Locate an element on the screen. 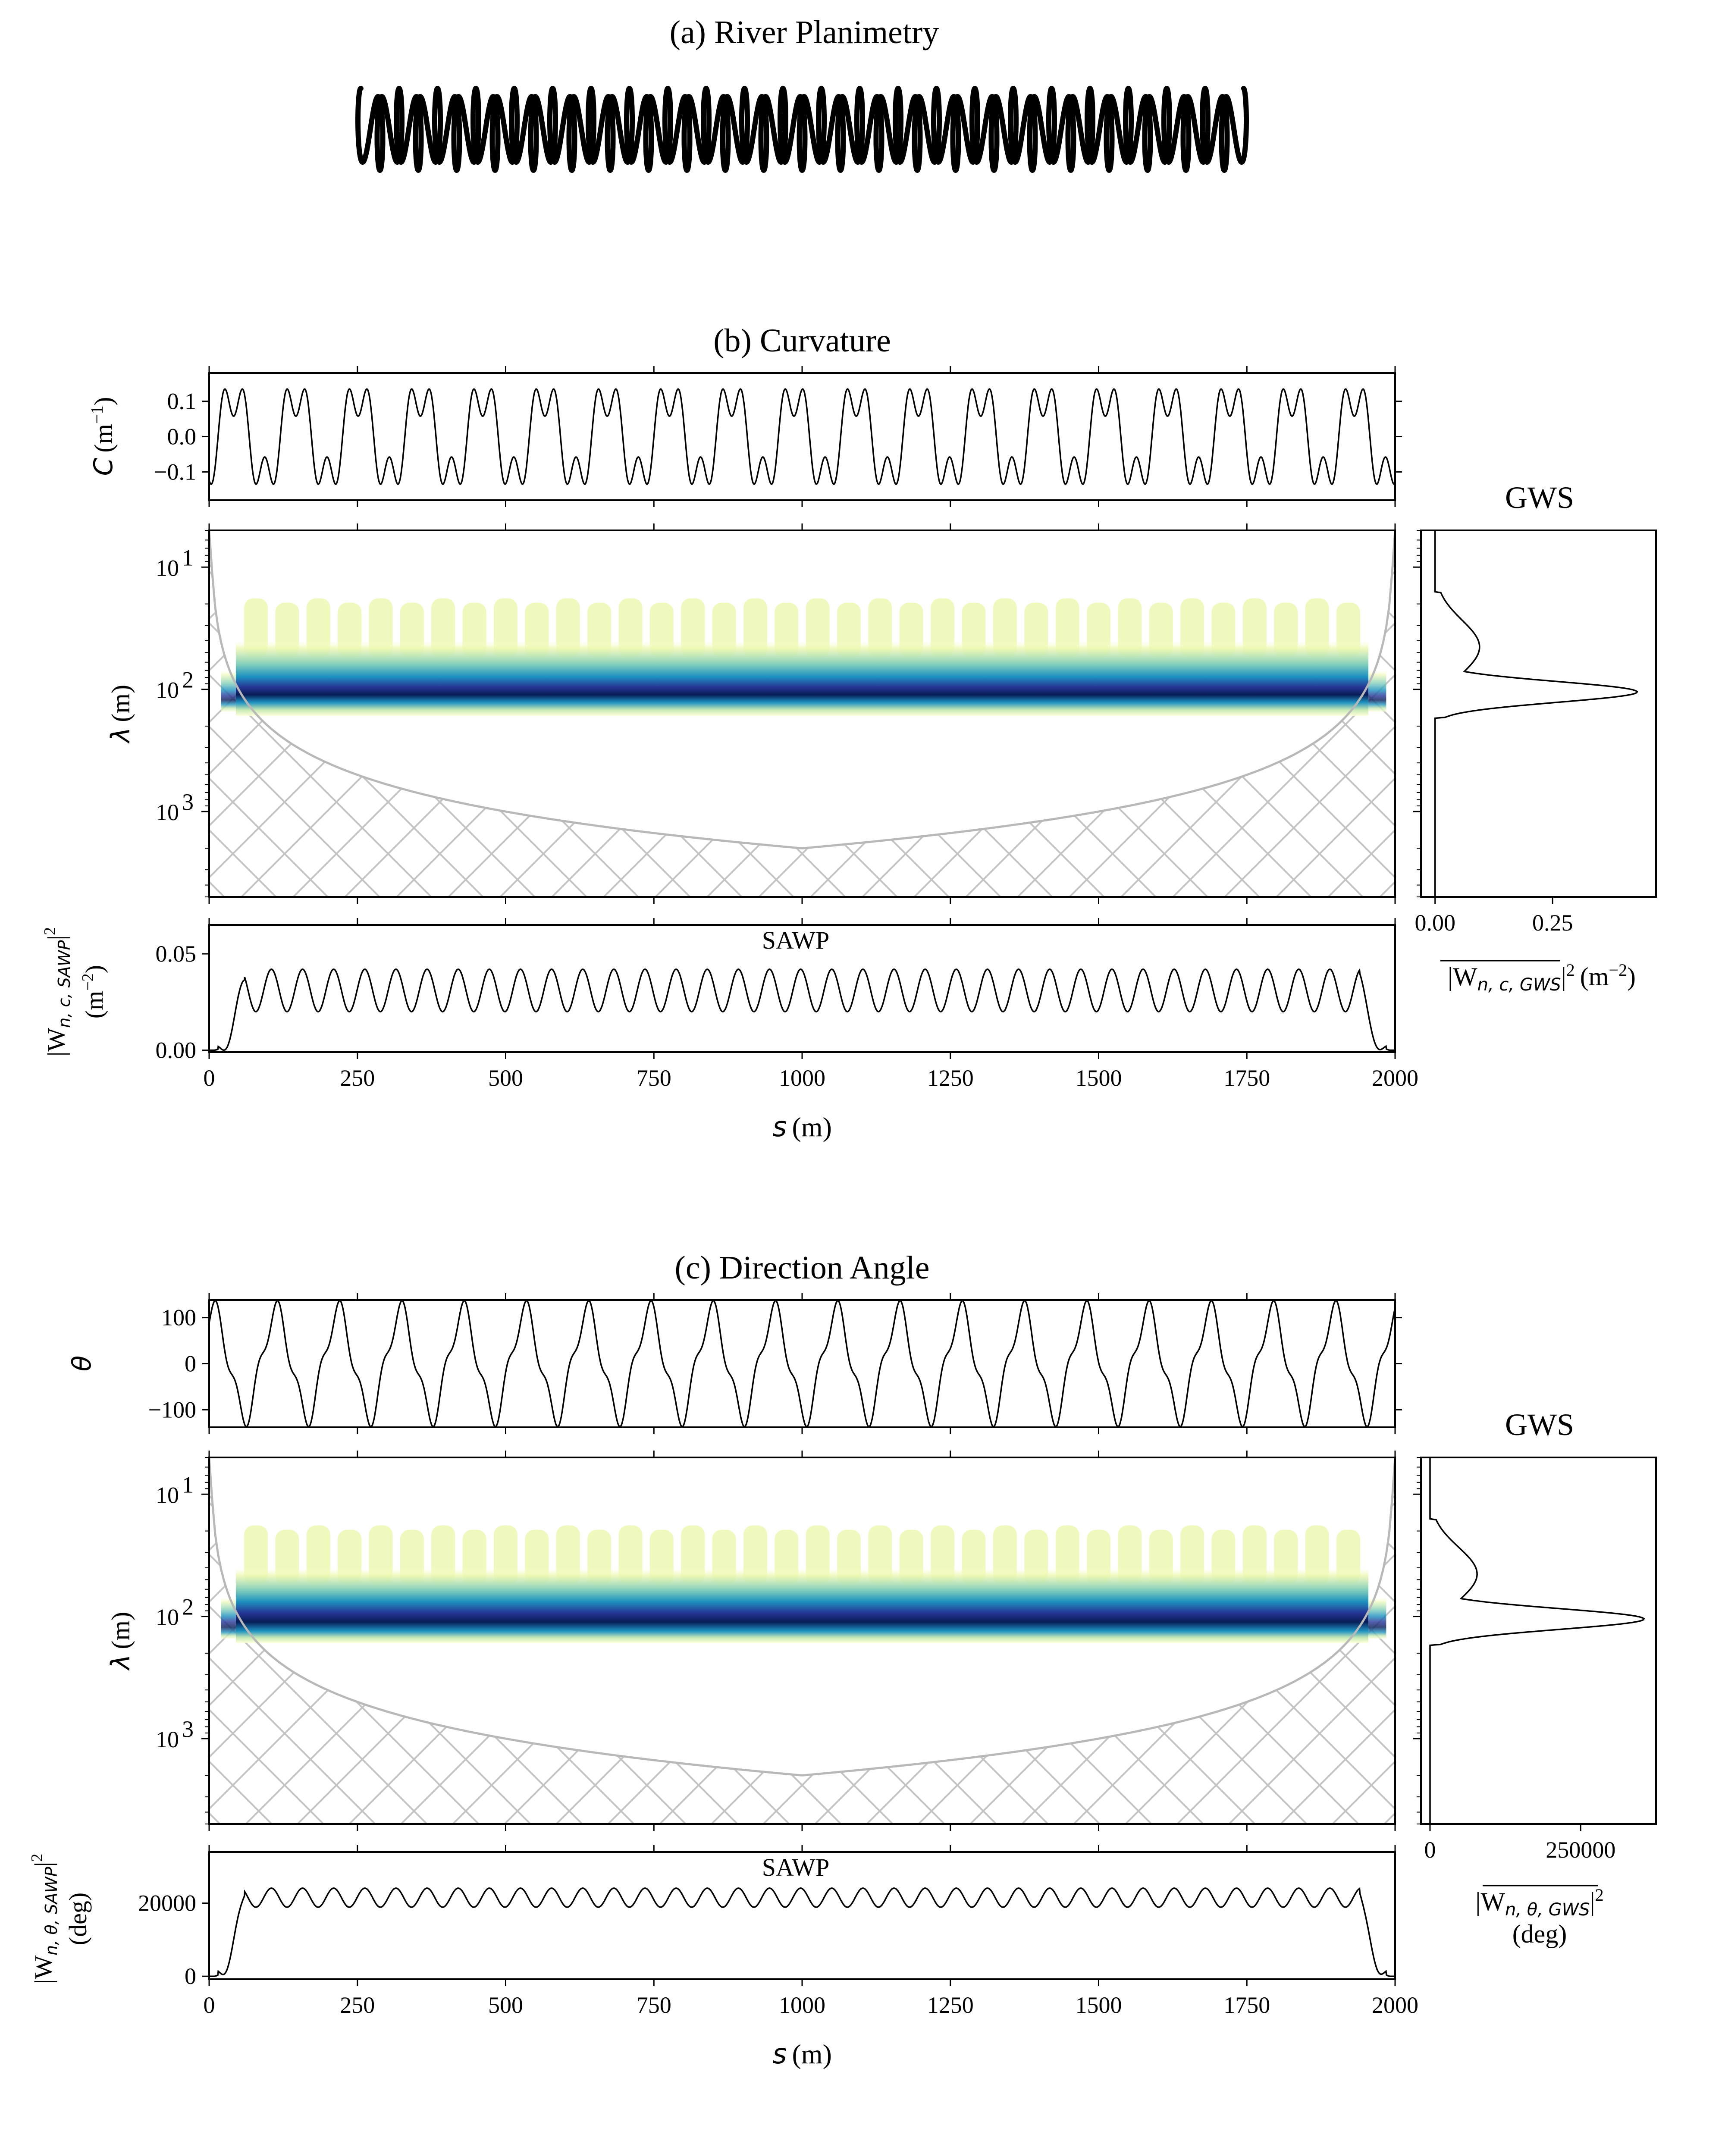 The width and height of the screenshot is (1725, 2156). panel-a: (a) River Planimetry is located at coordinates (802, 93).